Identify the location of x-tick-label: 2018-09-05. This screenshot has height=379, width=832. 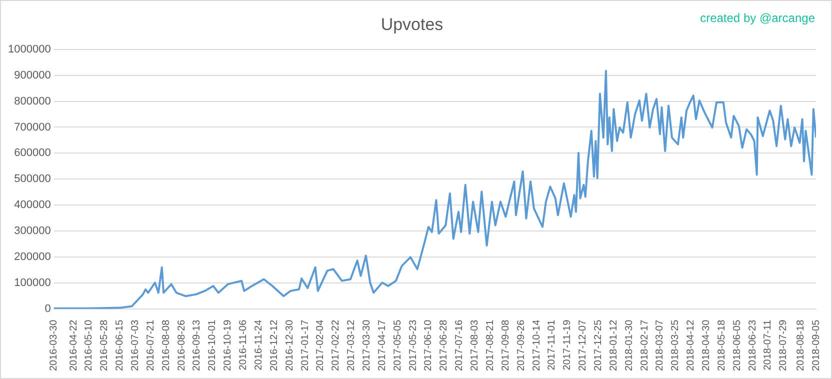
(816, 345).